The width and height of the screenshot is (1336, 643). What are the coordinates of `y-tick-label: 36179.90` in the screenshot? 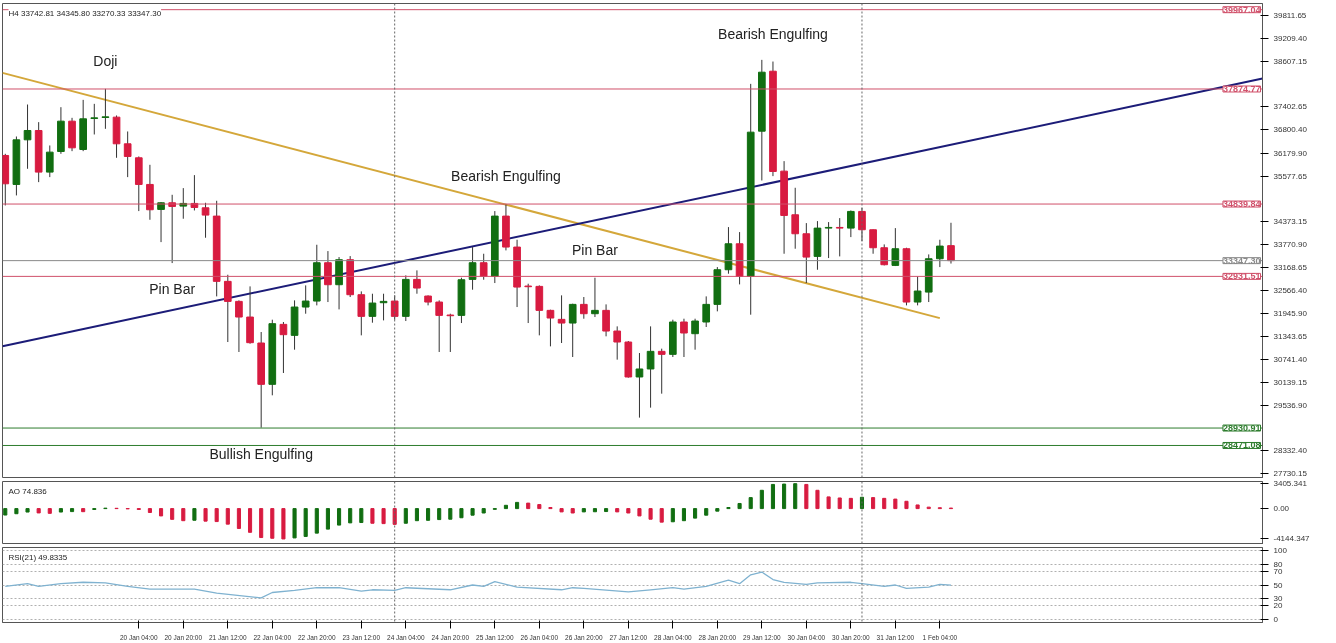 It's located at (1290, 153).